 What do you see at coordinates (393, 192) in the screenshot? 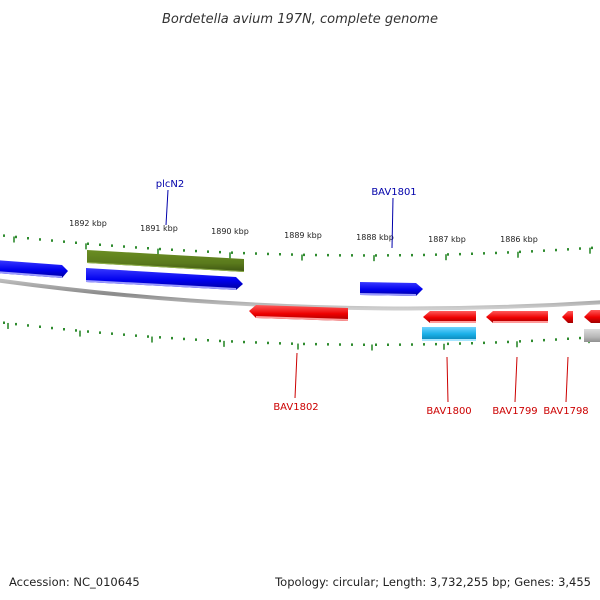
I see `gene-label-BAV1801: BAV1801` at bounding box center [393, 192].